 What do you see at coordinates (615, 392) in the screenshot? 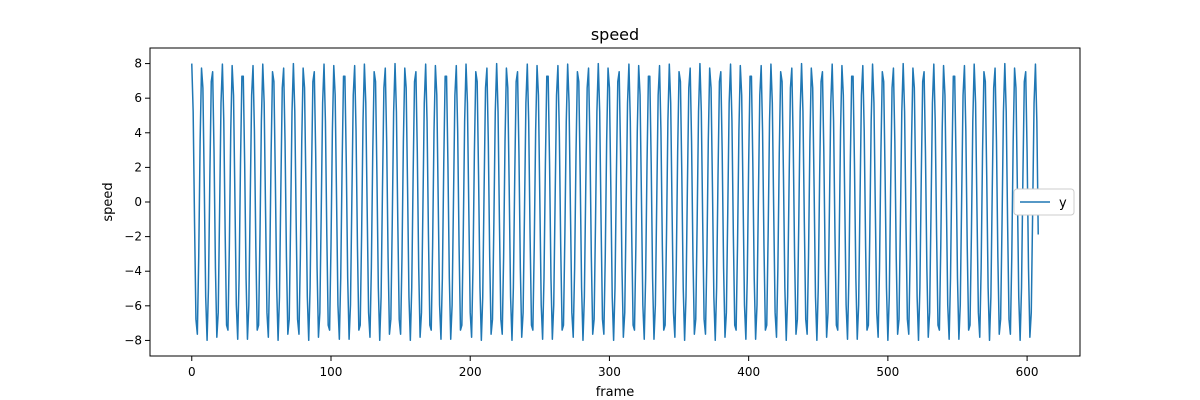
I see `x-axis-label: frame` at bounding box center [615, 392].